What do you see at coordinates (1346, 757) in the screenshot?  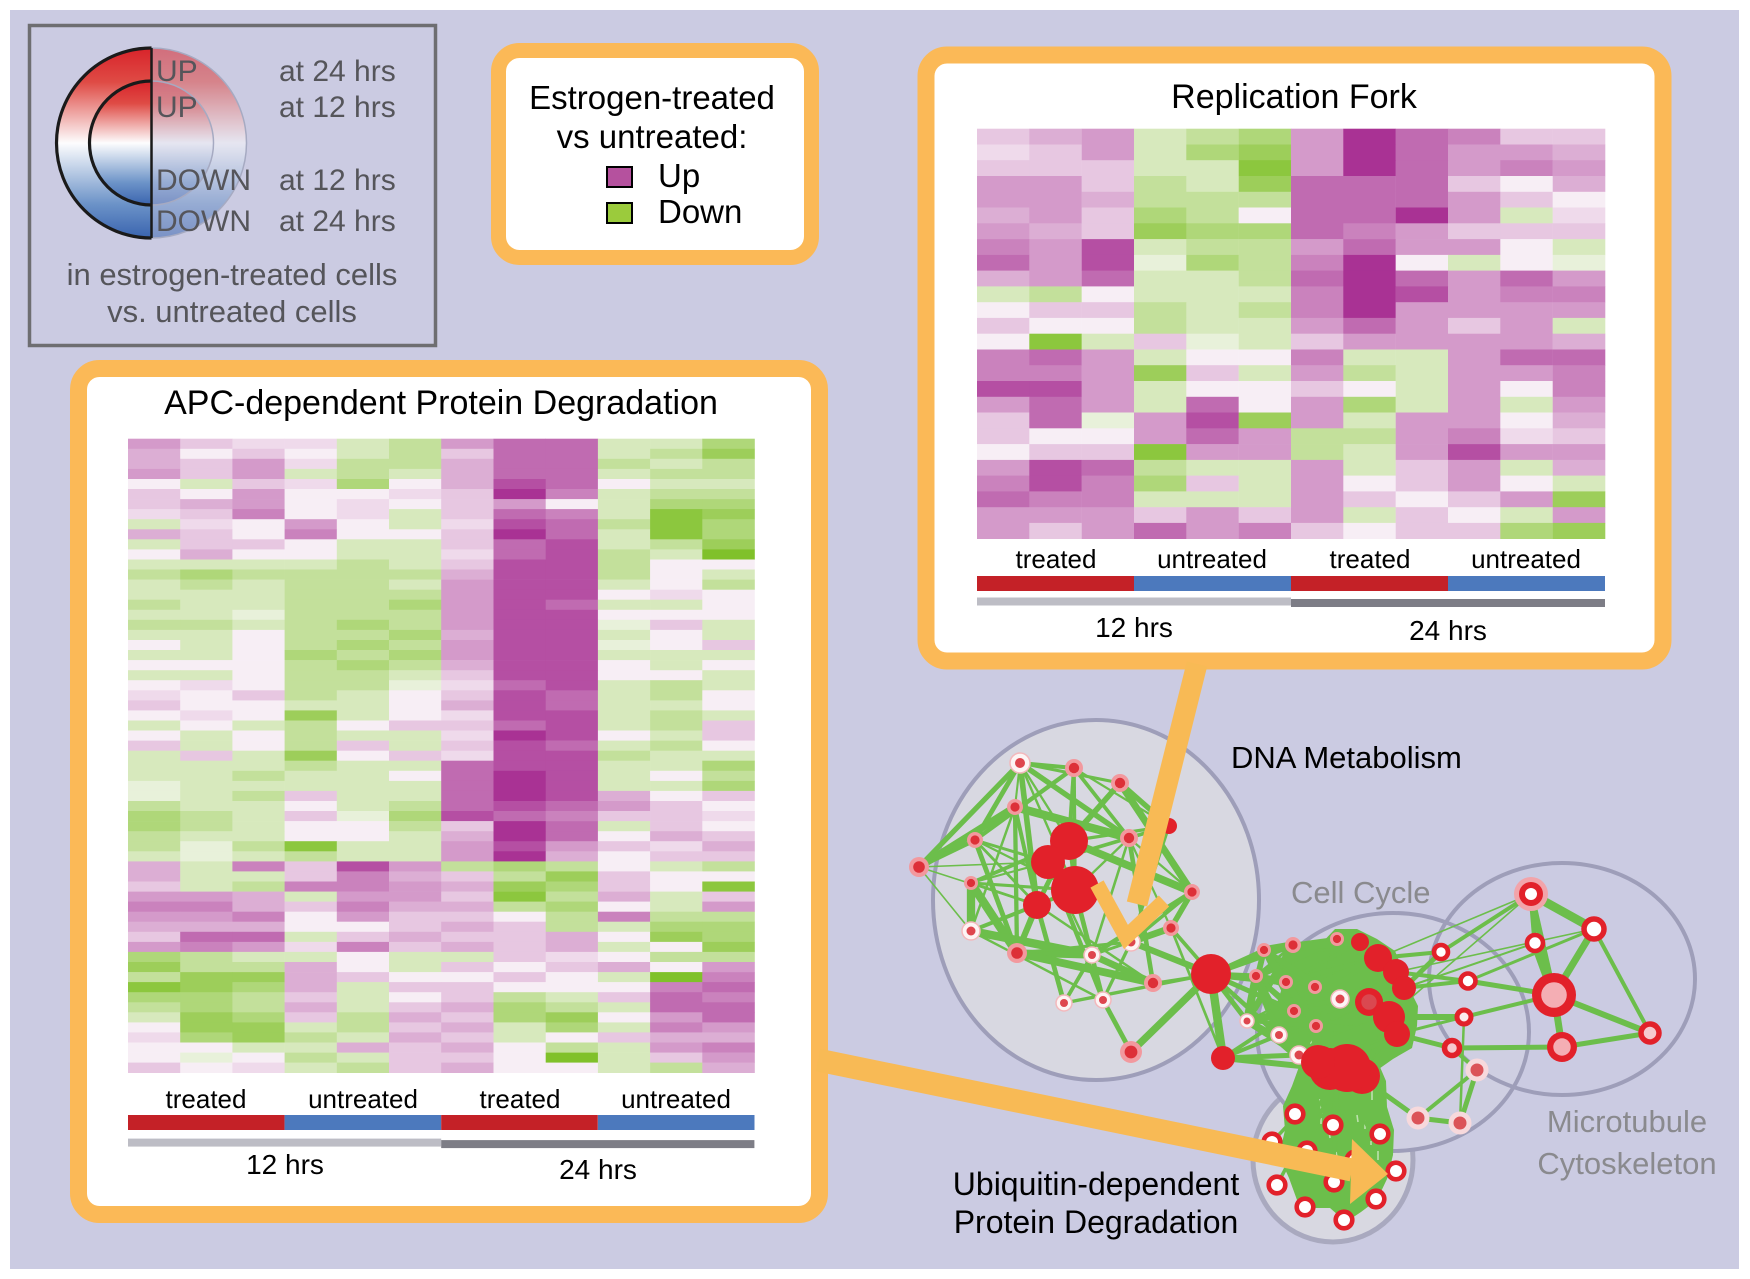 I see `svg-text: DNA Metabolism` at bounding box center [1346, 757].